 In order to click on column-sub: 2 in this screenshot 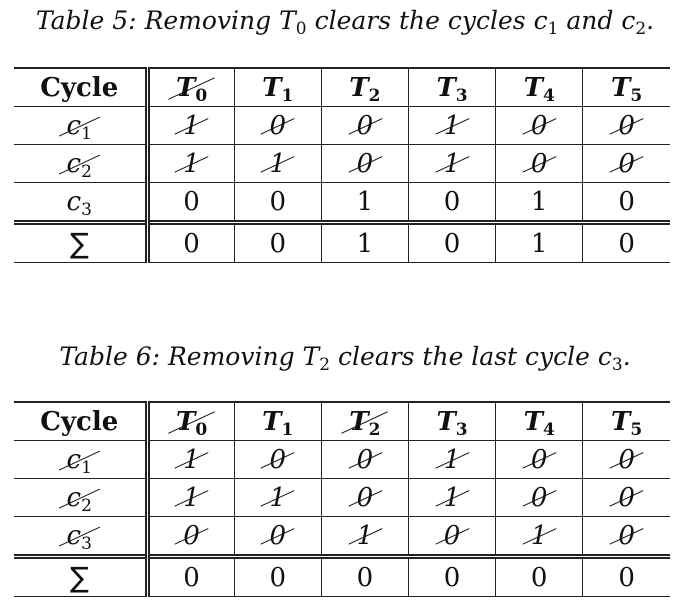, I will do `click(374, 95)`.